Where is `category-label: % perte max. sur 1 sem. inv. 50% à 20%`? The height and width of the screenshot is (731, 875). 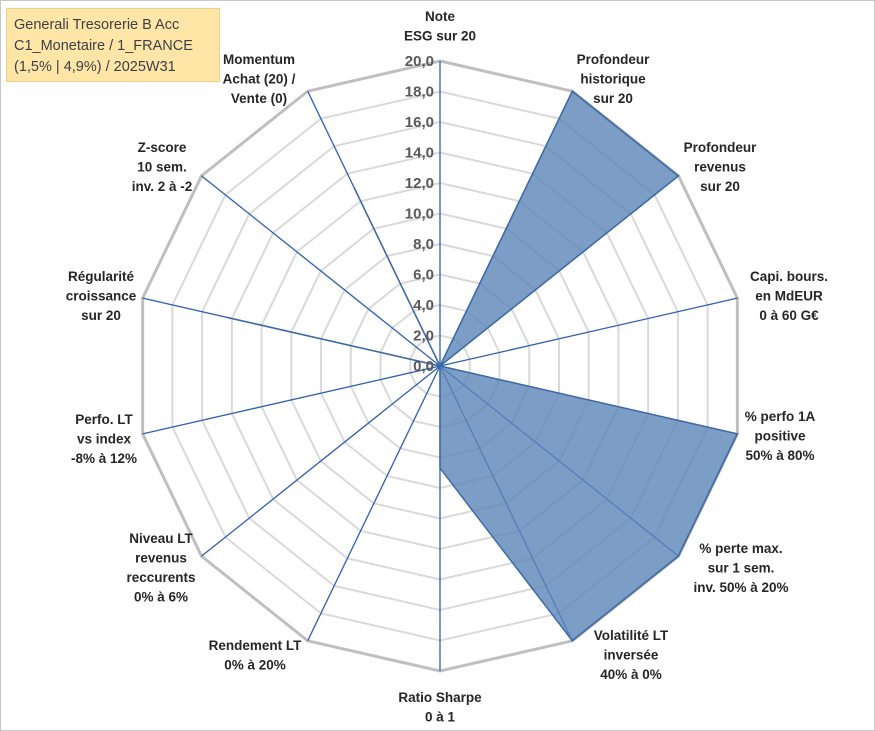 category-label: % perte max. sur 1 sem. inv. 50% à 20% is located at coordinates (740, 568).